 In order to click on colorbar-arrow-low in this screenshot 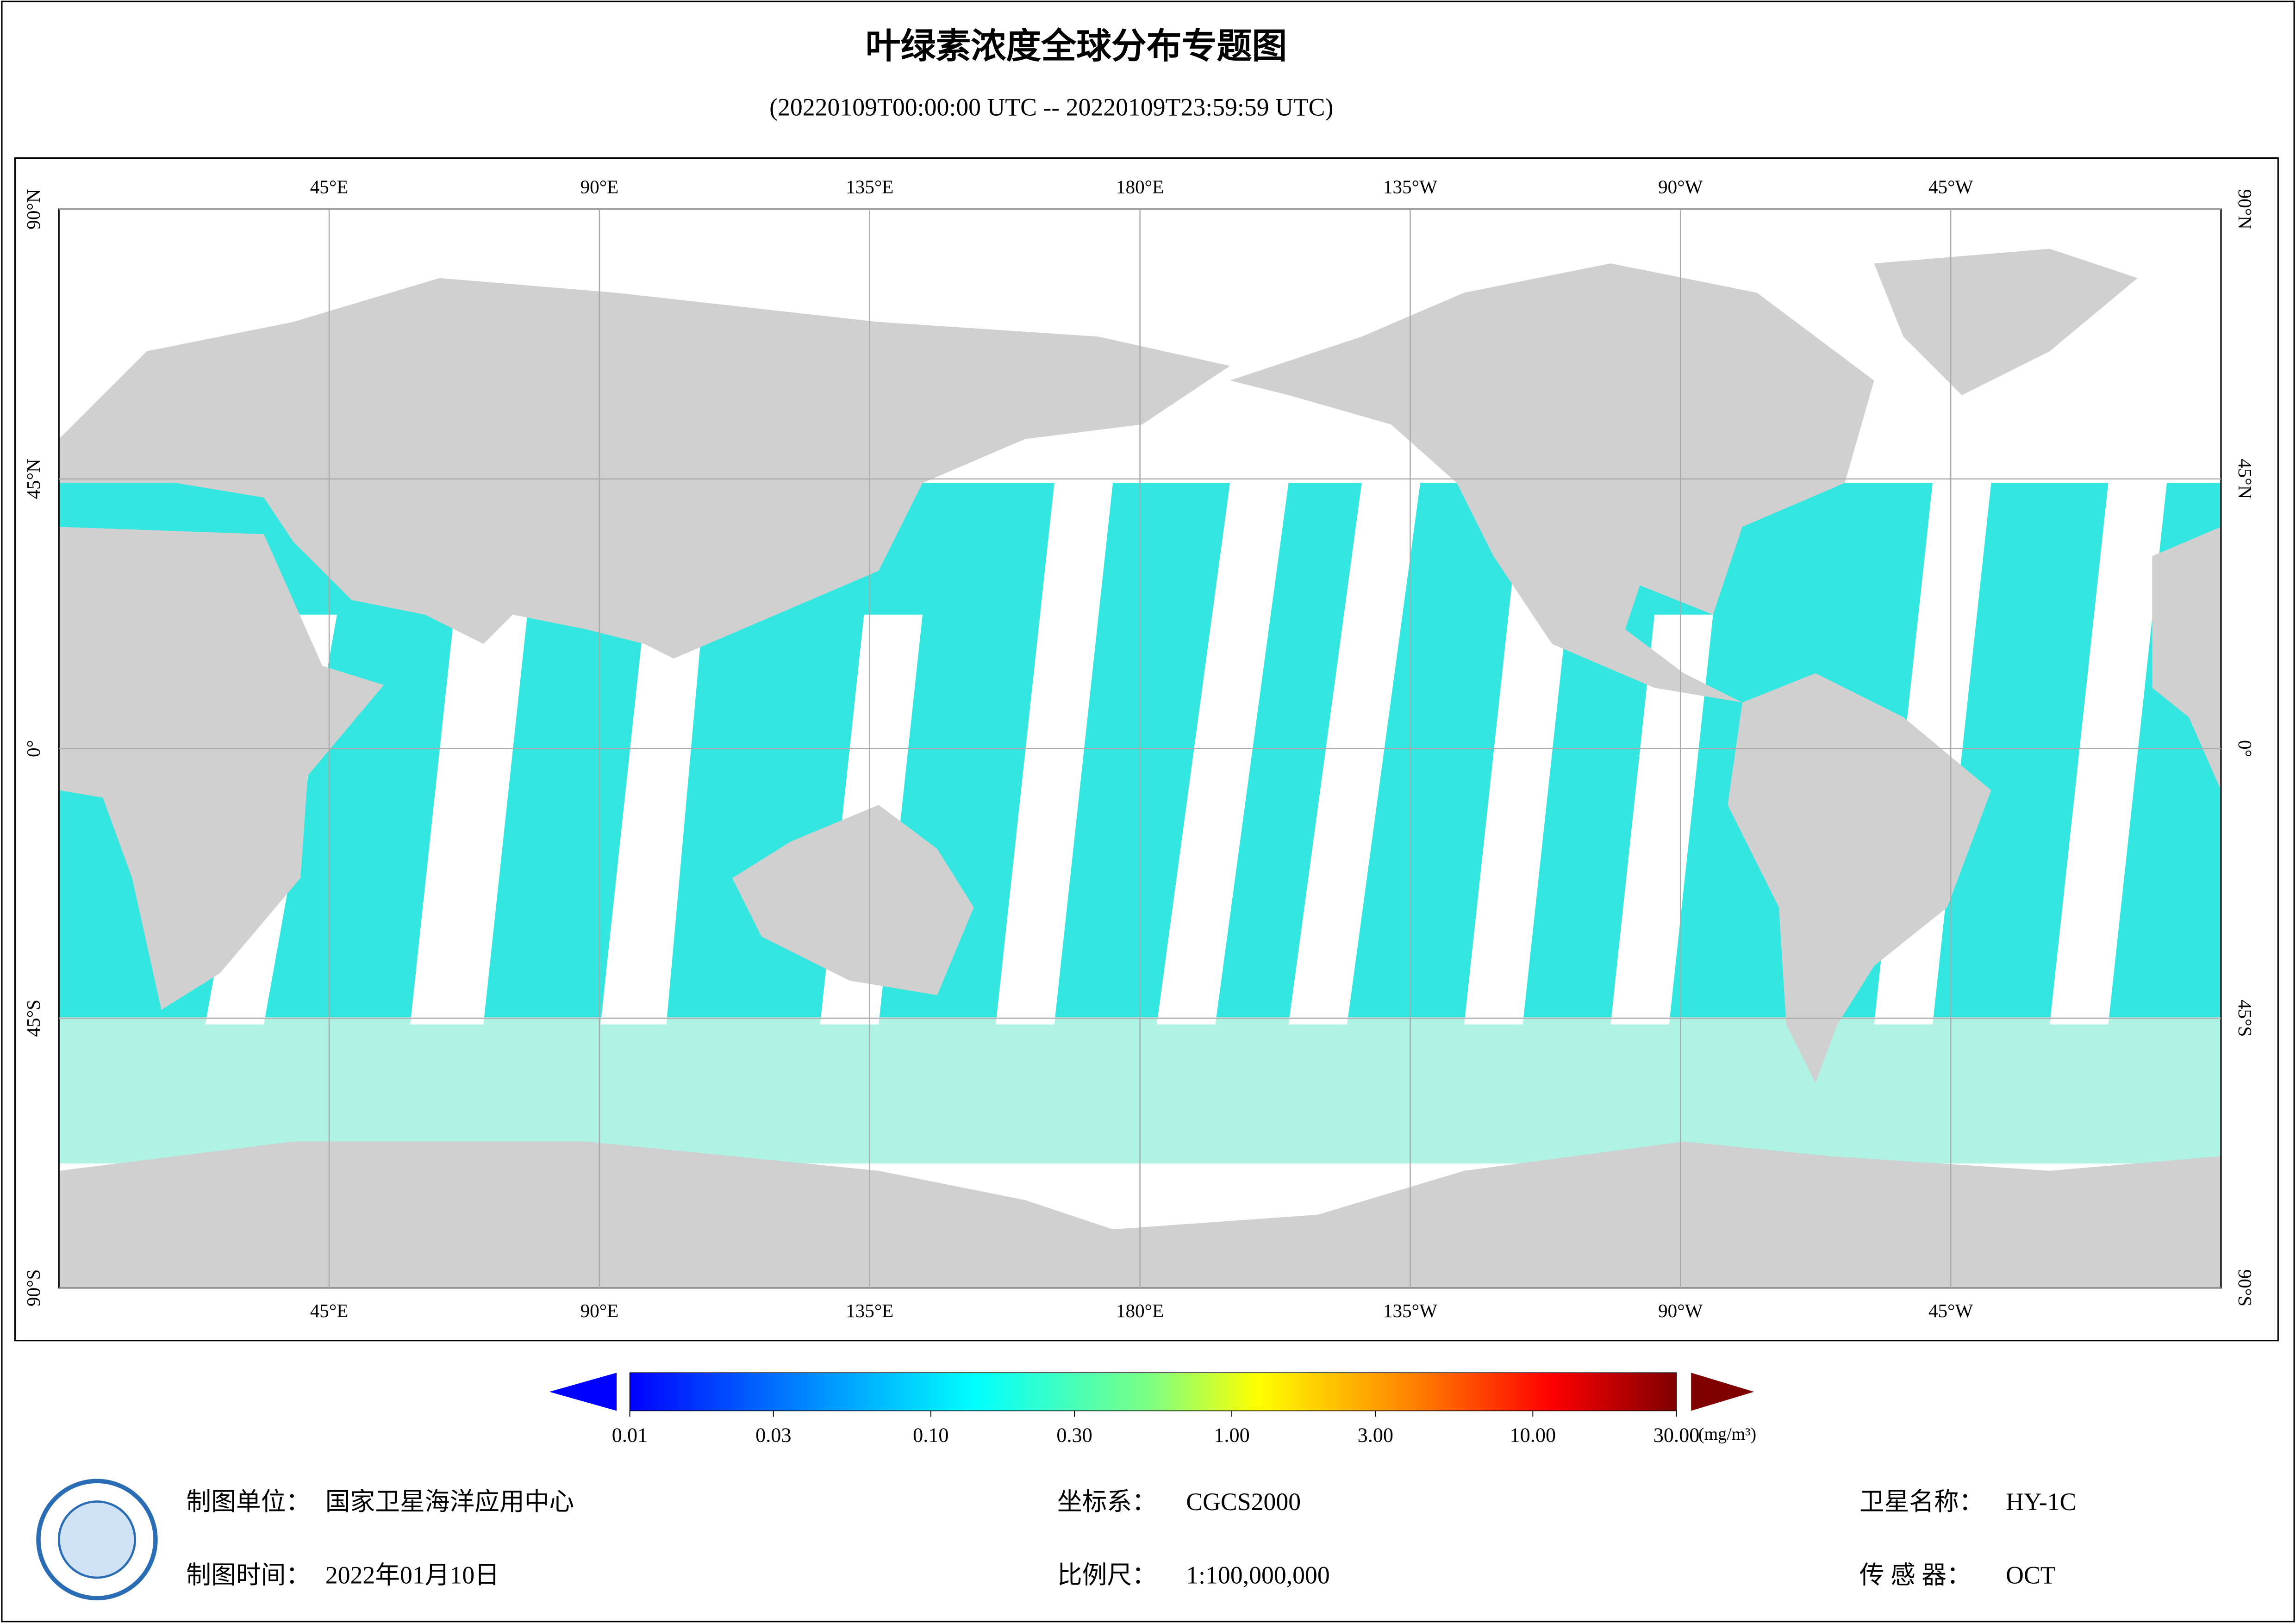, I will do `click(583, 1392)`.